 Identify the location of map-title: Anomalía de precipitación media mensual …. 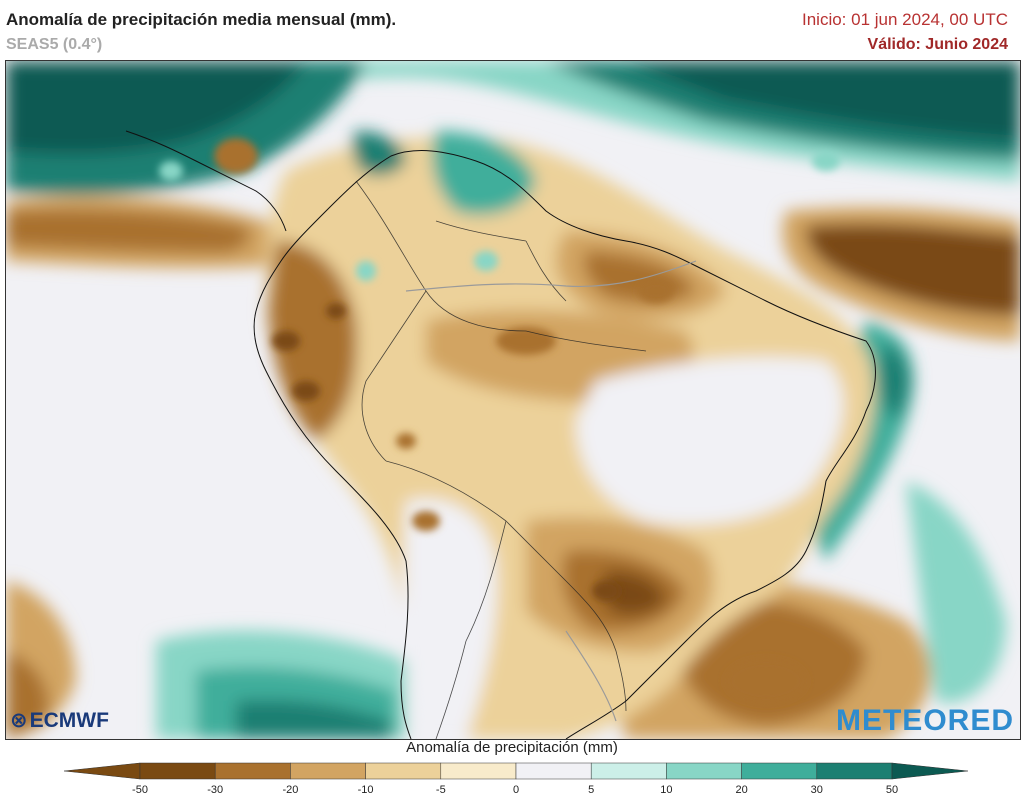
(201, 19).